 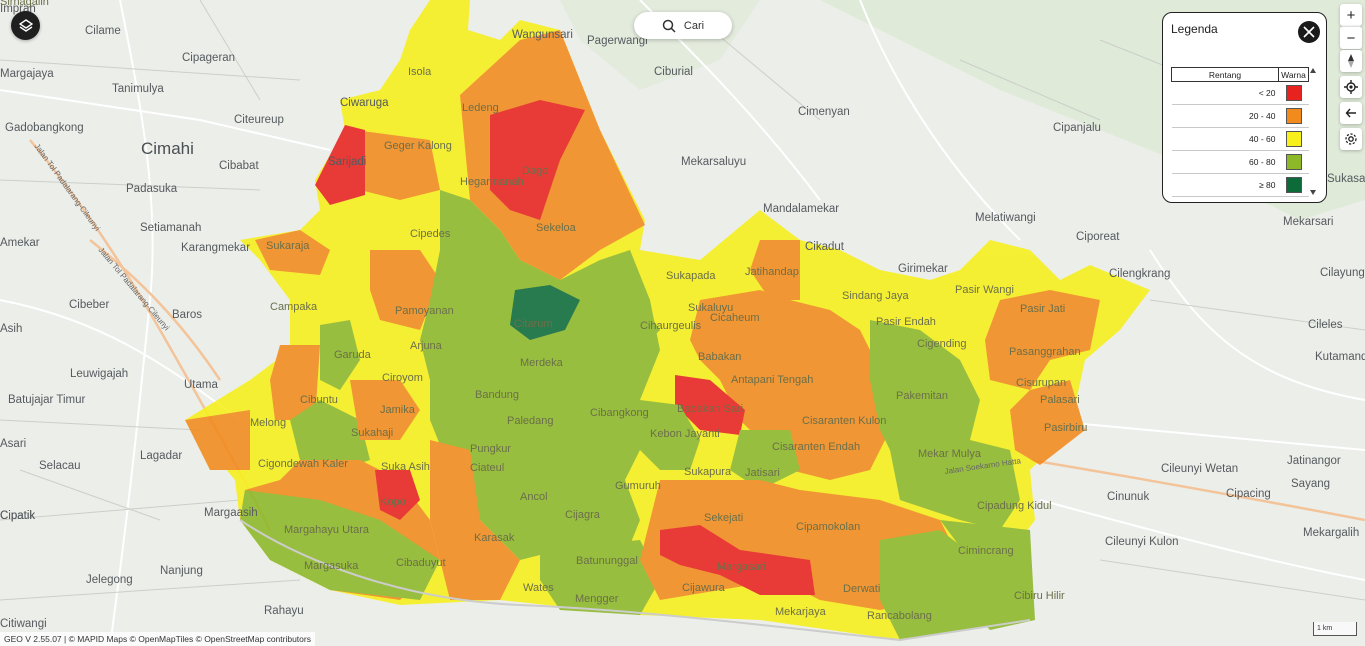 I want to click on compass-icon, so click(x=1351, y=61).